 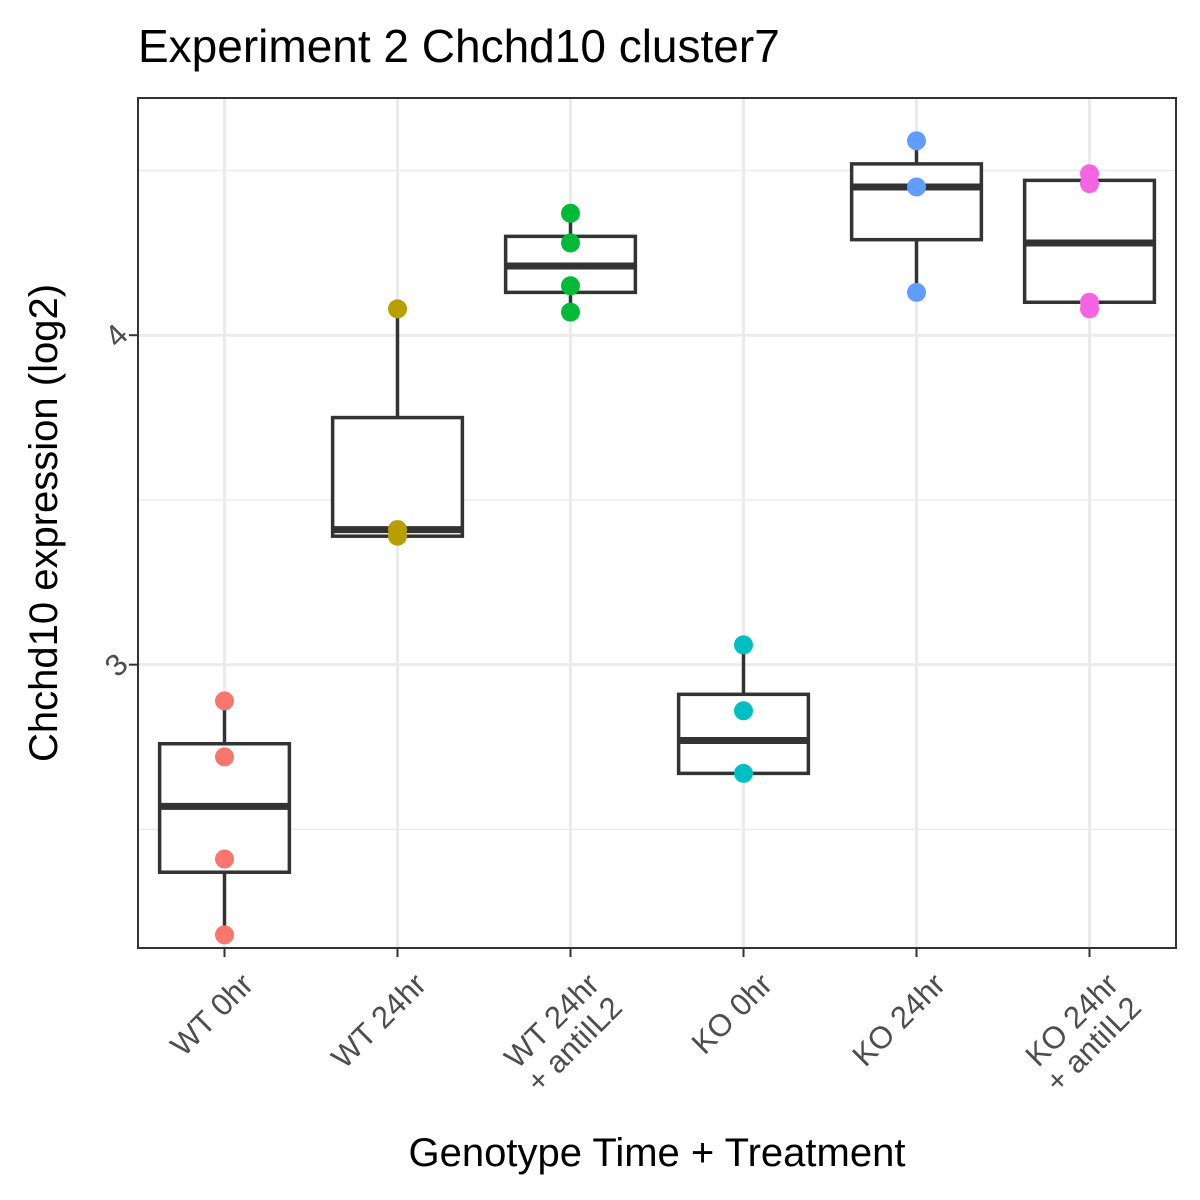 What do you see at coordinates (657, 1153) in the screenshot?
I see `x-axis-title: Genotype Time + Treatment` at bounding box center [657, 1153].